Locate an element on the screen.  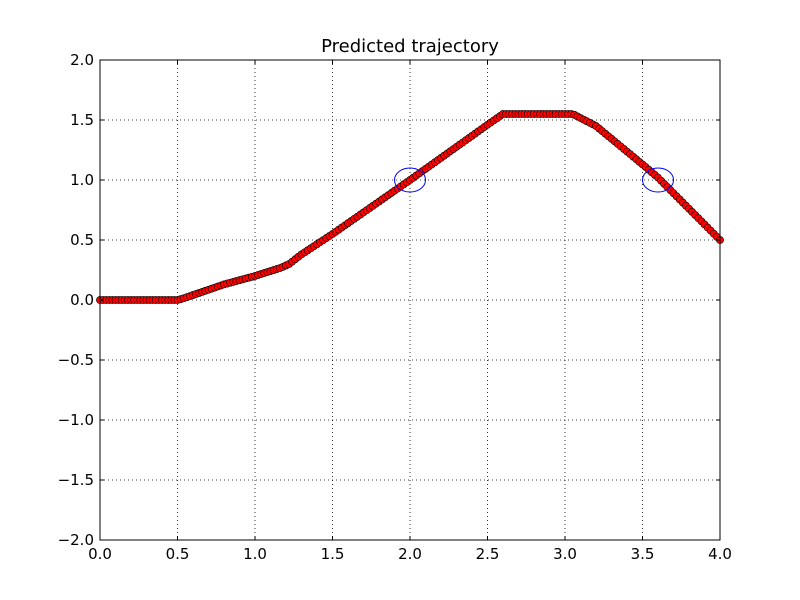
x-tick-label: 0.0 is located at coordinates (100, 554).